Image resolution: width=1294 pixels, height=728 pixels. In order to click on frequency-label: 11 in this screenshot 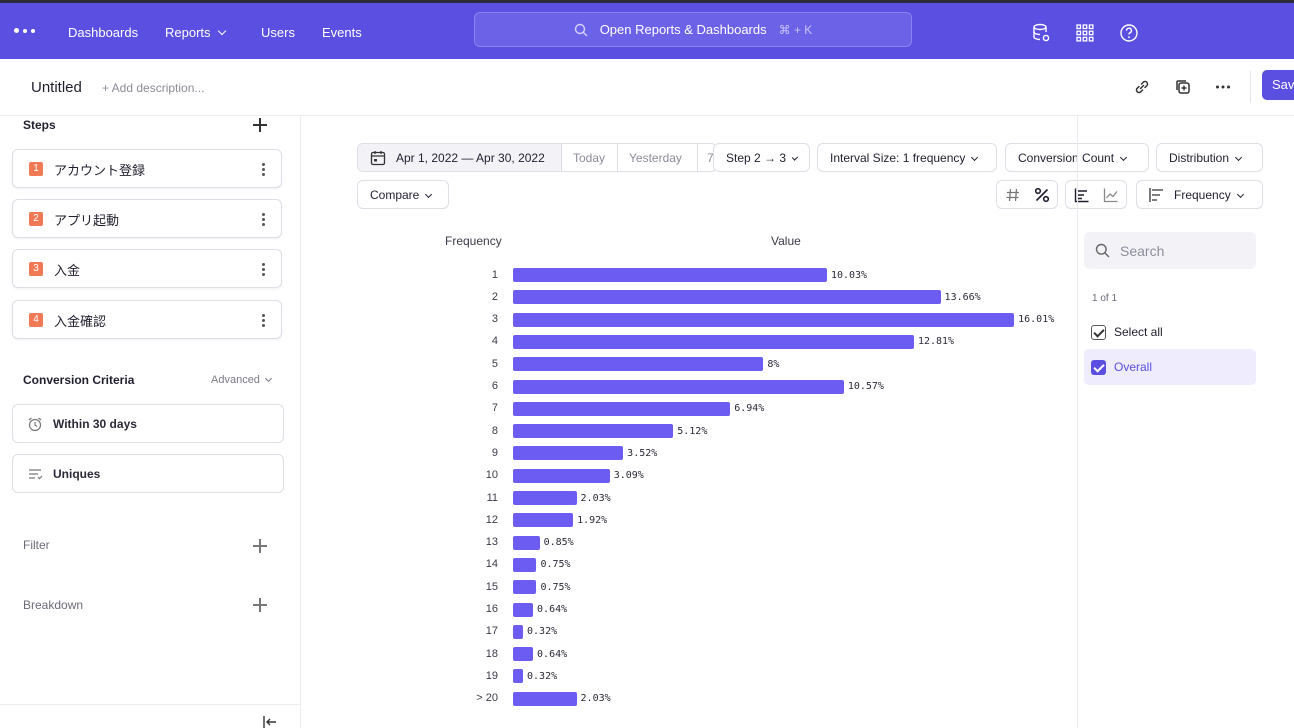, I will do `click(492, 497)`.